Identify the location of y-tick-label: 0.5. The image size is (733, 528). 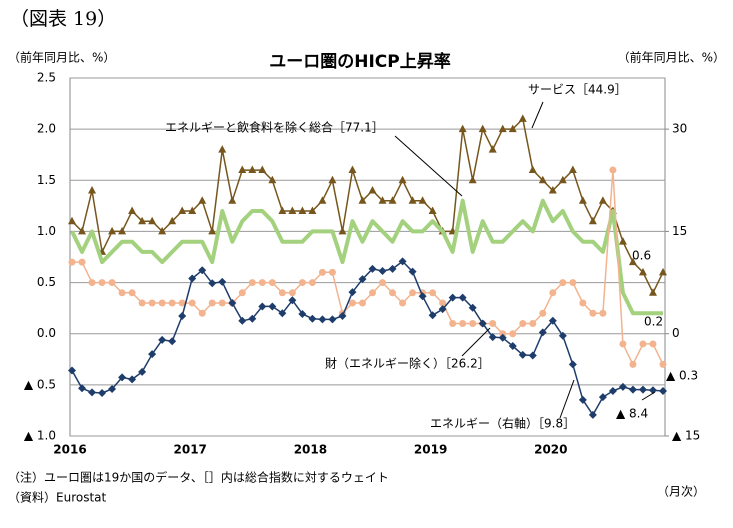
(46, 282).